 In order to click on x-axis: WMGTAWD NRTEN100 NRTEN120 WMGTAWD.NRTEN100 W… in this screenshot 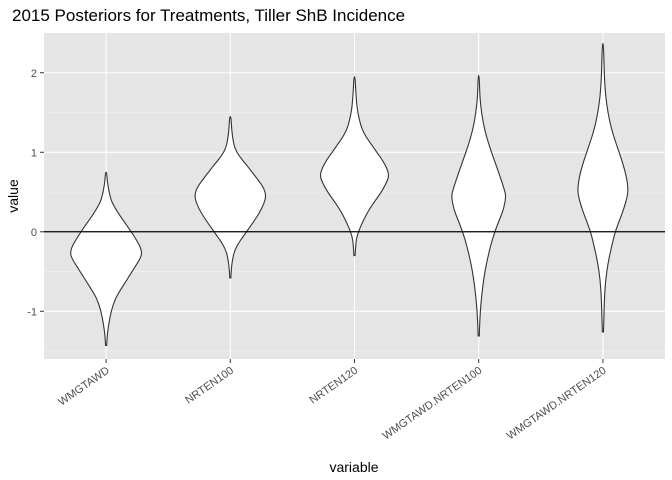, I will do `click(332, 401)`.